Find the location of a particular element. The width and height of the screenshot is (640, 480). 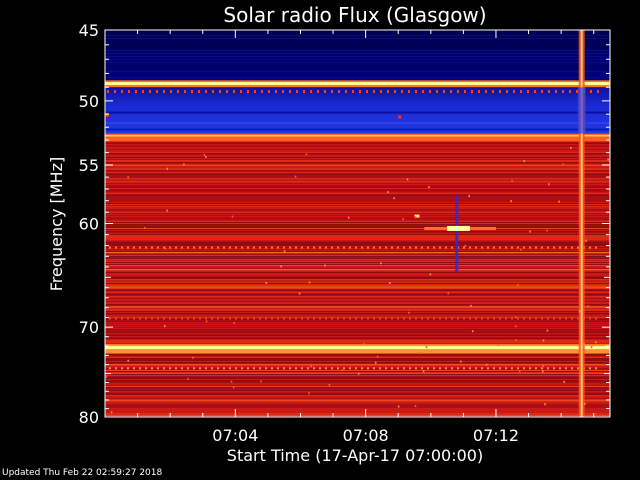

band-blue is located at coordinates (357, 110).